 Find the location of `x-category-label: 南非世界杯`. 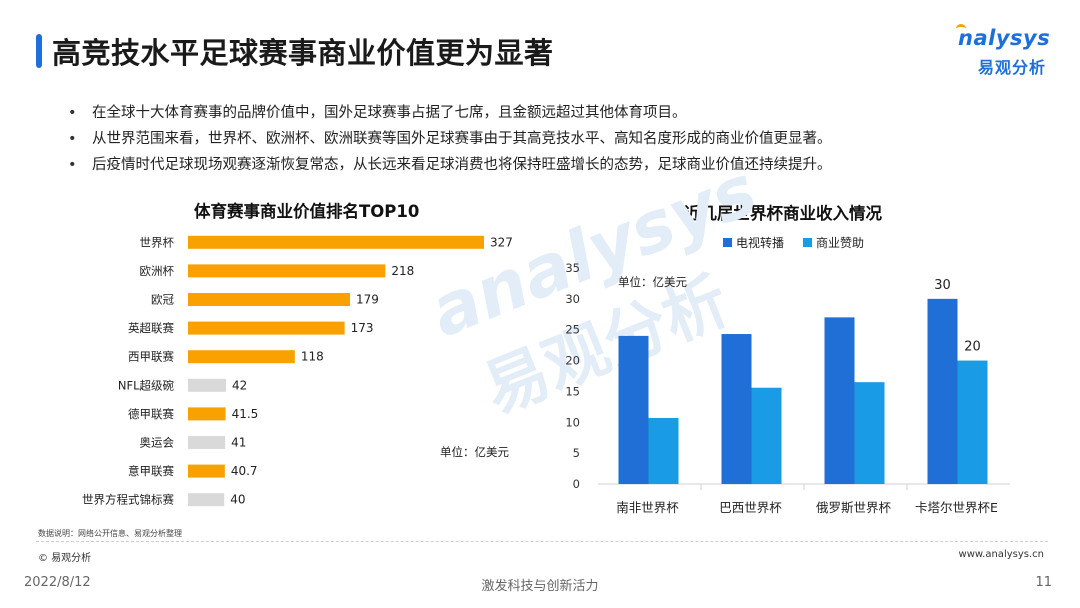

x-category-label: 南非世界杯 is located at coordinates (647, 507).